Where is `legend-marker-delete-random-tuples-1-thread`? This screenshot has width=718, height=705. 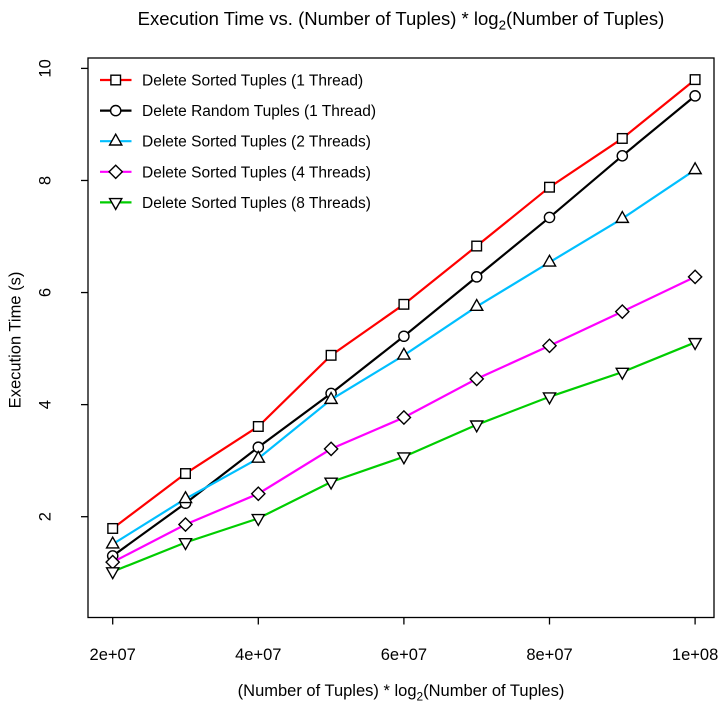 legend-marker-delete-random-tuples-1-thread is located at coordinates (115, 110).